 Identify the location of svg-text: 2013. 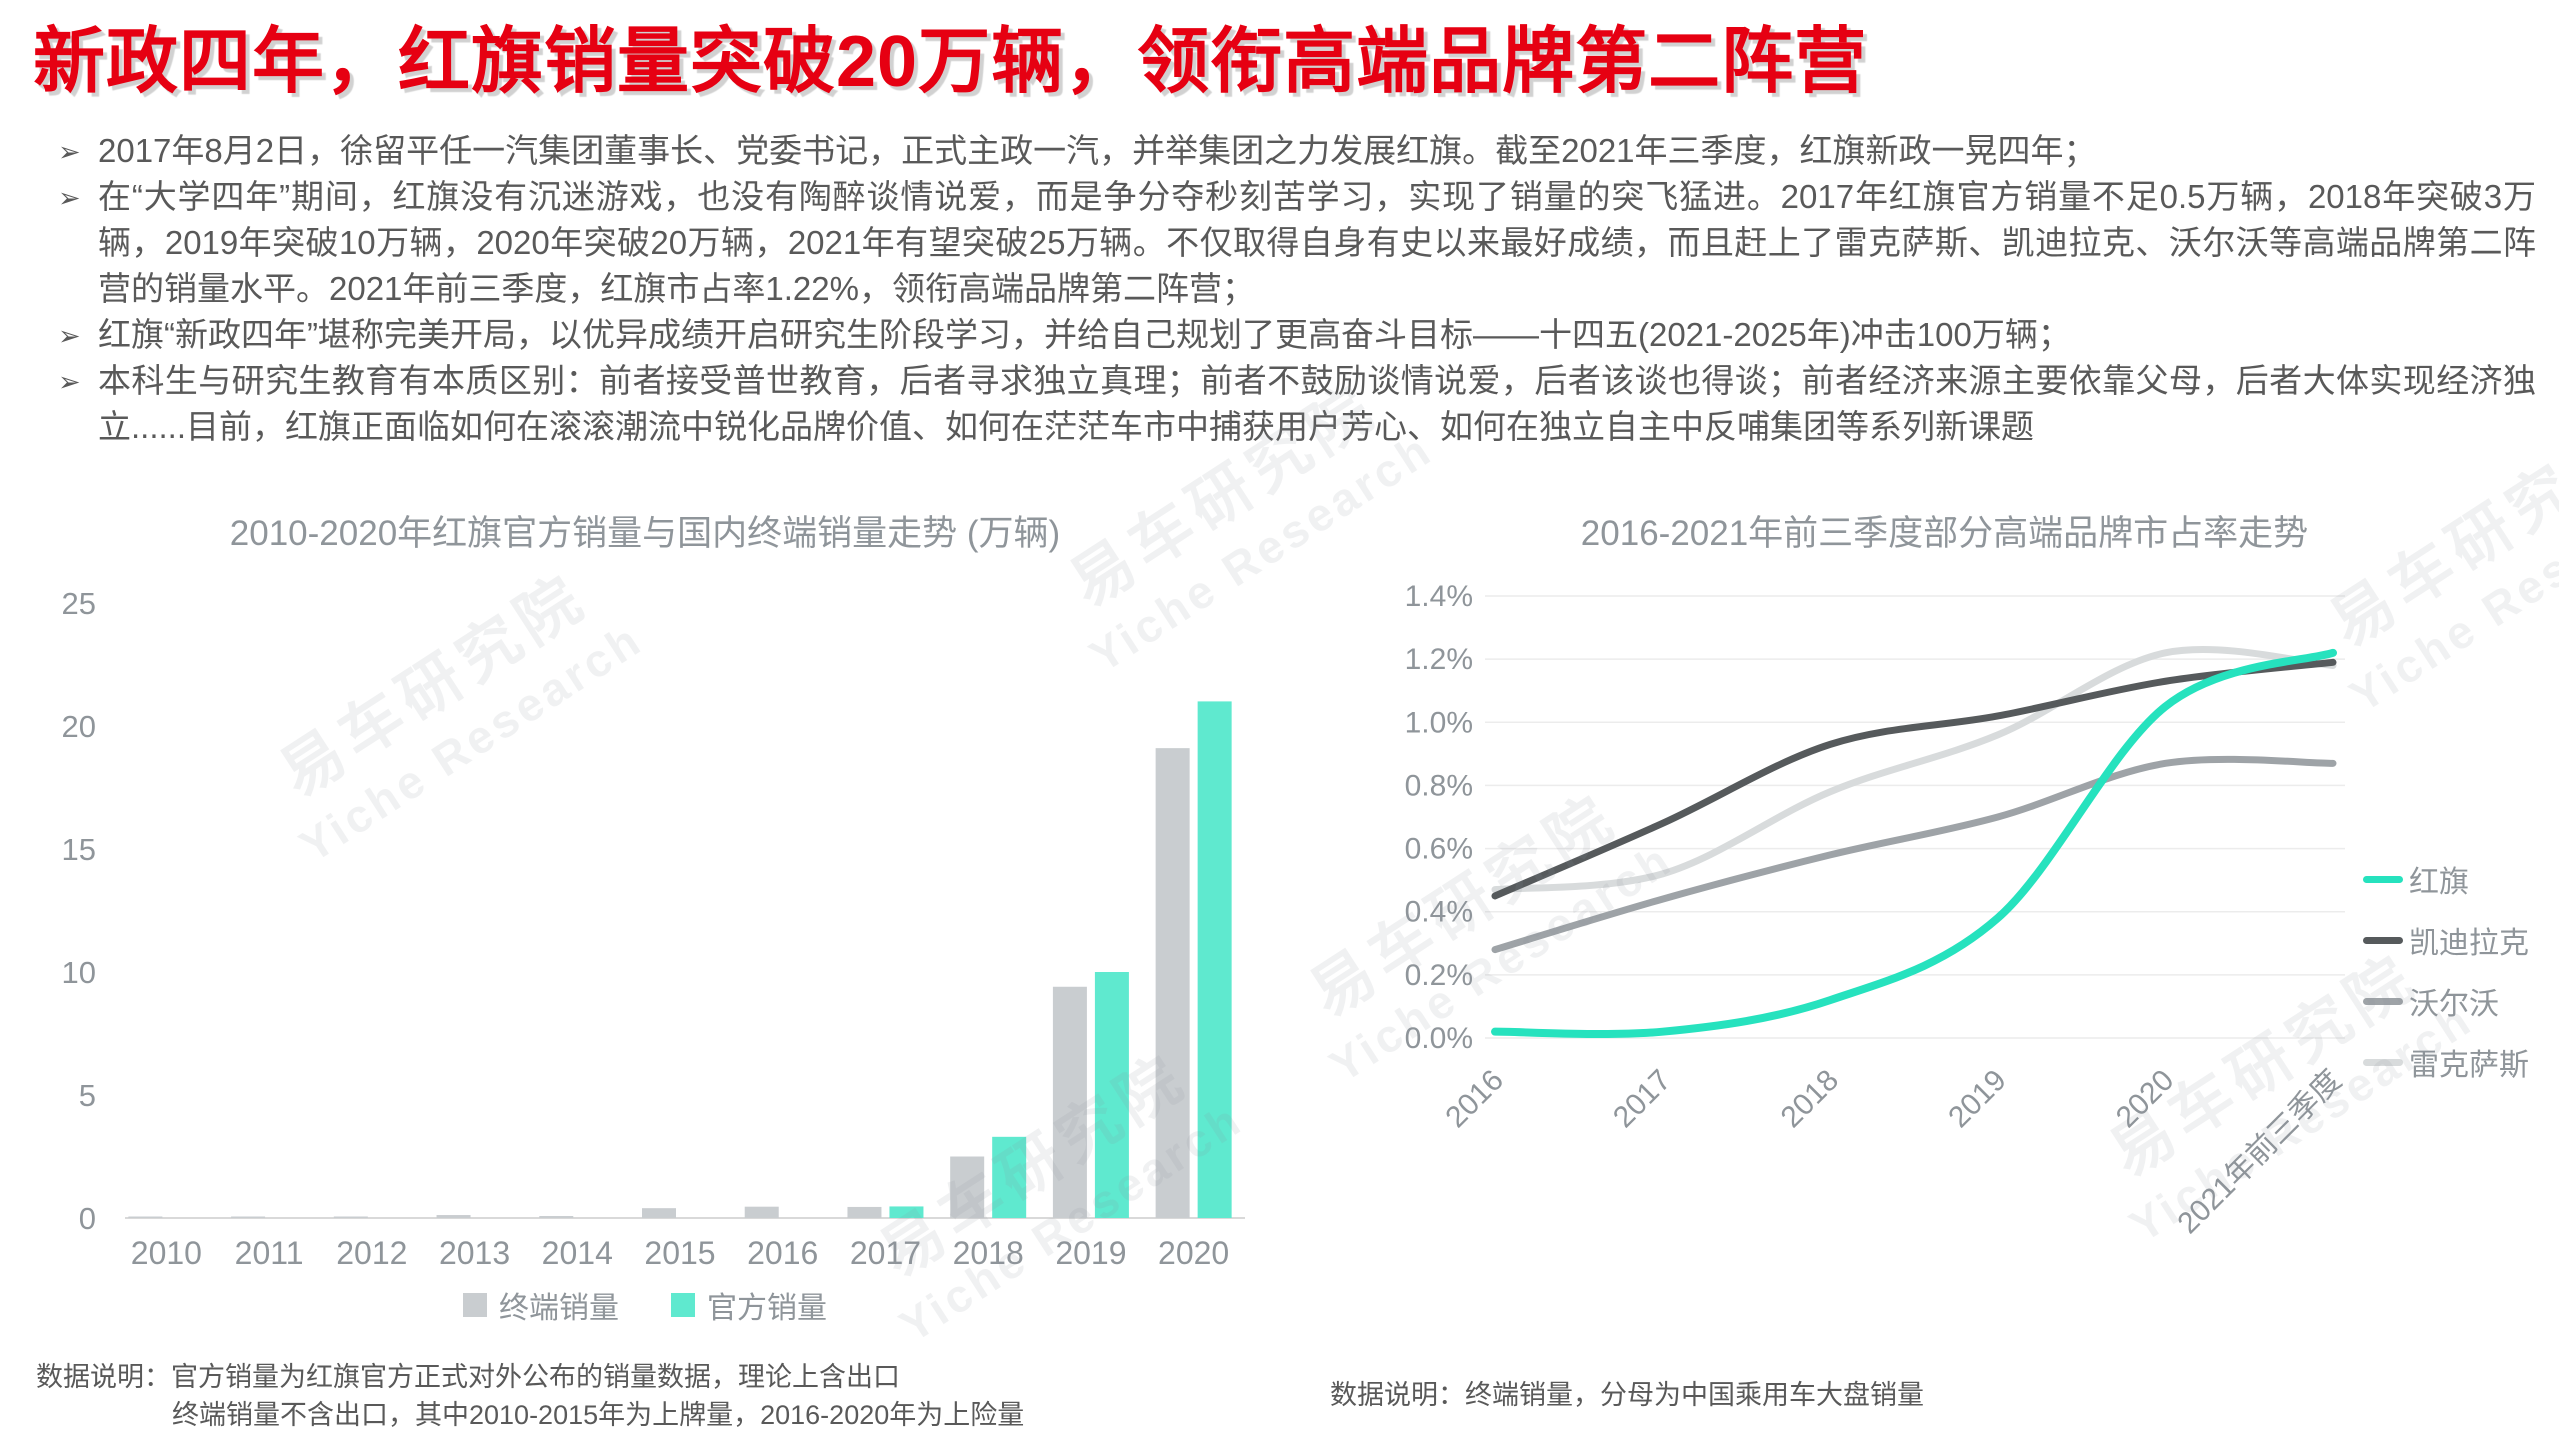
(474, 1253).